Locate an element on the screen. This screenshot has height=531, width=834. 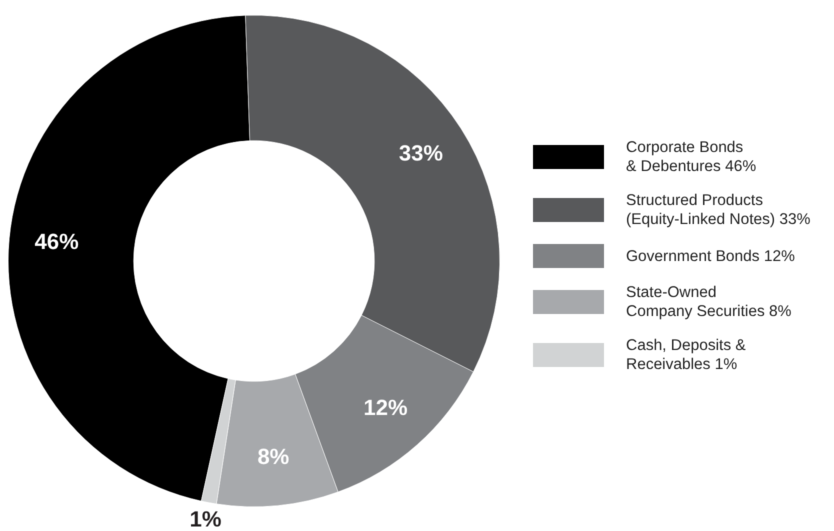
data-label: 1% is located at coordinates (206, 518).